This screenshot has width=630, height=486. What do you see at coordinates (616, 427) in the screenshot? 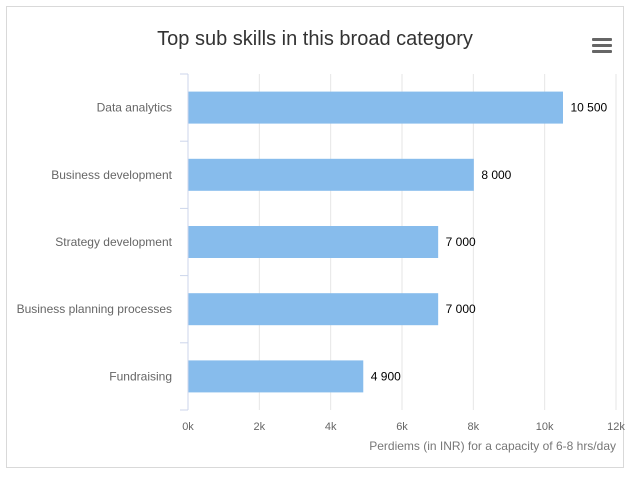
I see `x-tick-label: 12k` at bounding box center [616, 427].